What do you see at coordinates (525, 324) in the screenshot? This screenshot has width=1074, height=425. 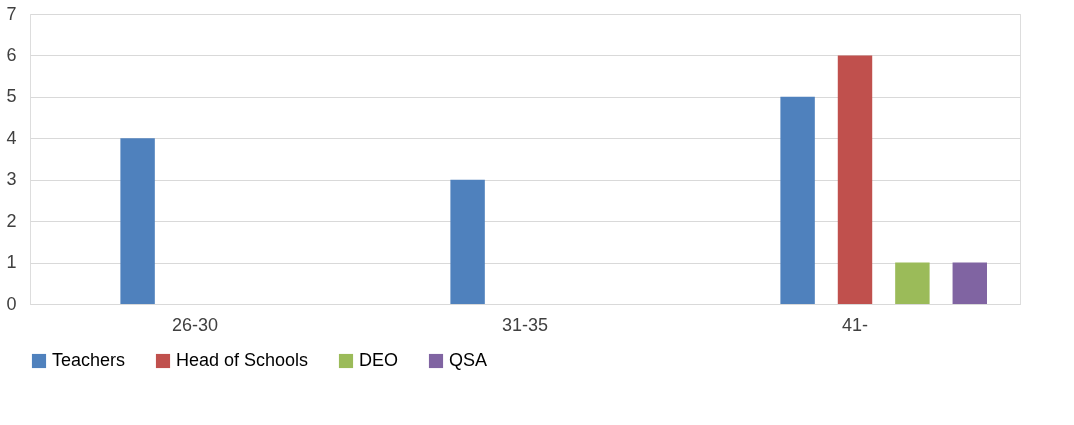 I see `x-tick-label: 31-35` at bounding box center [525, 324].